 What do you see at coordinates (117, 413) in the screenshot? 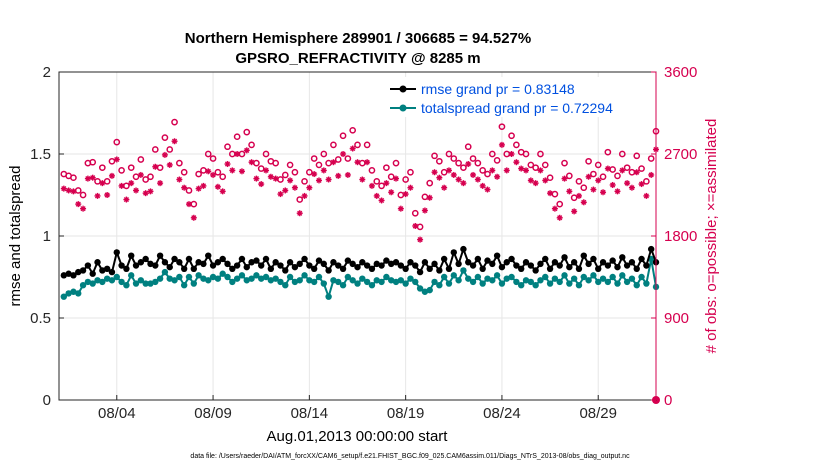
I see `x-tick-label: 08/04` at bounding box center [117, 413].